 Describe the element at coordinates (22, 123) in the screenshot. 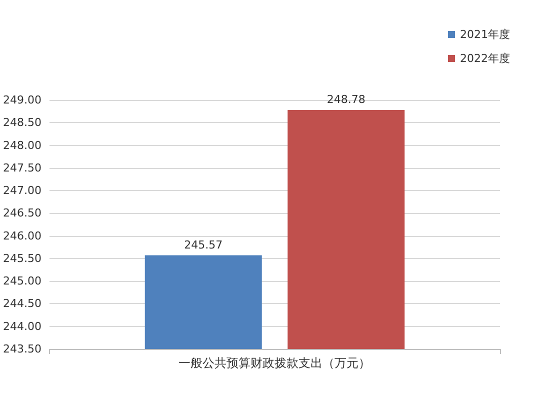

I see `y-tick-label: 248.50` at that location.